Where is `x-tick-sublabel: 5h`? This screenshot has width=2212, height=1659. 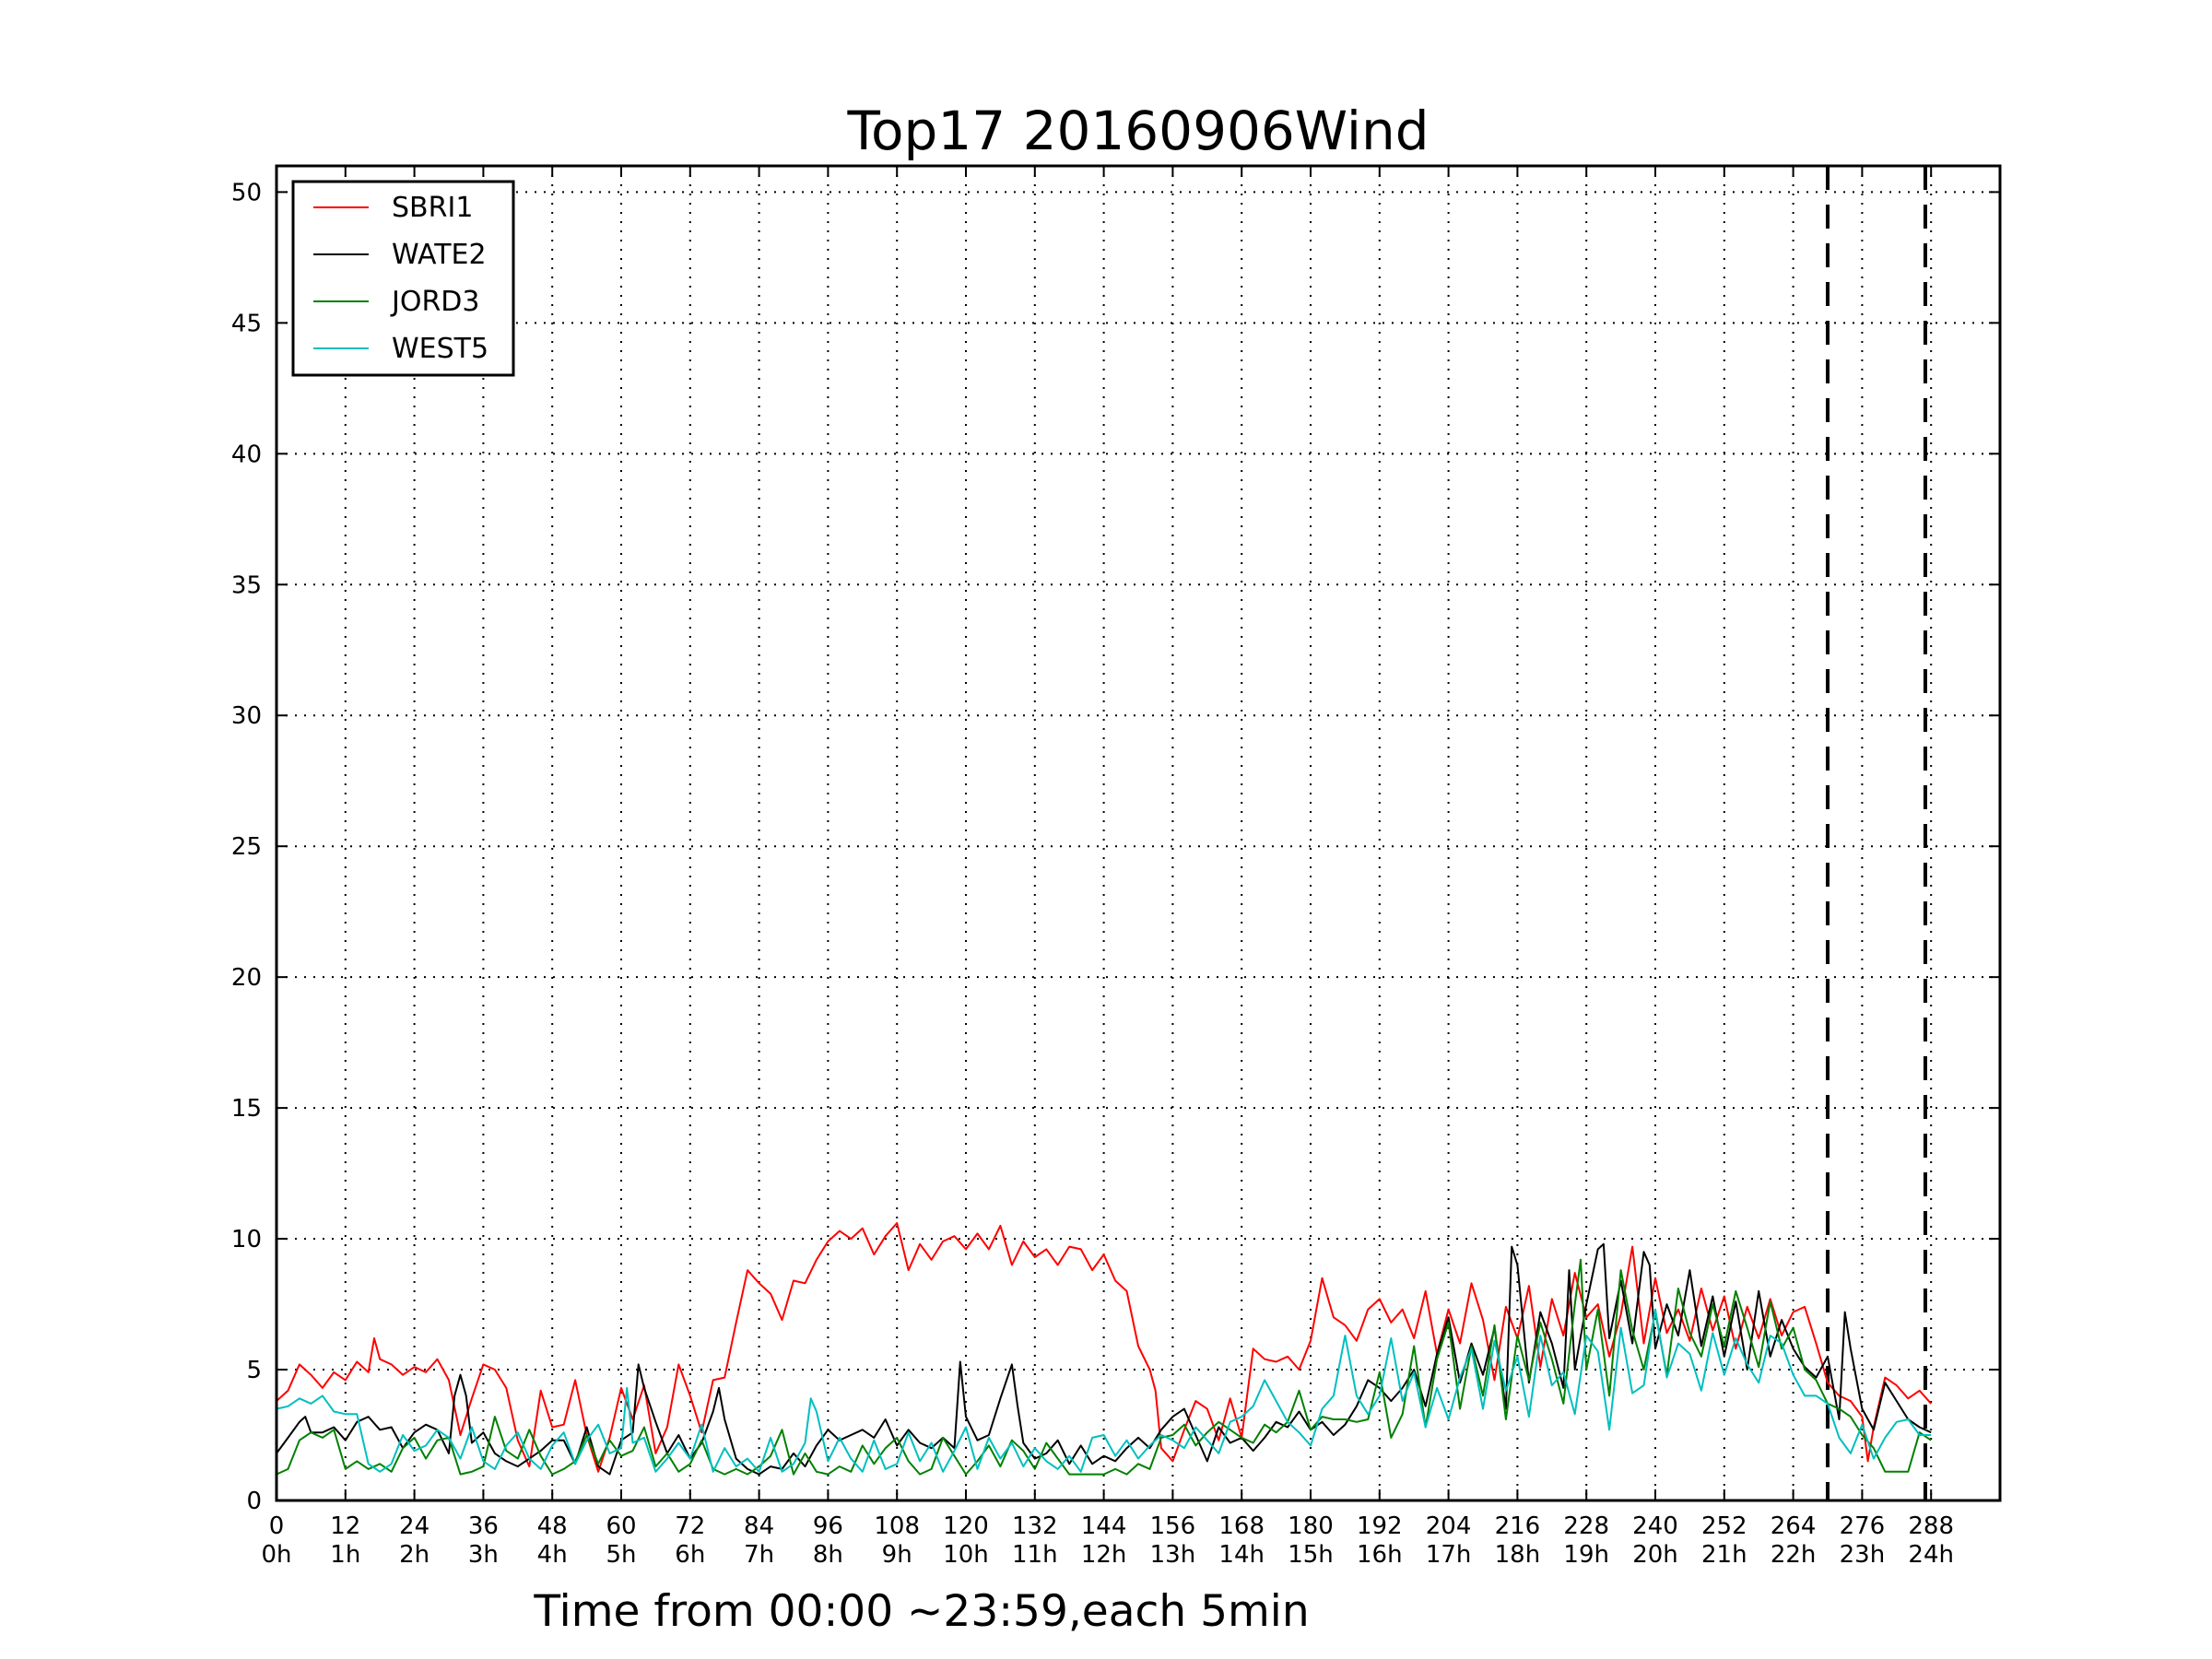
x-tick-sublabel: 5h is located at coordinates (621, 1555).